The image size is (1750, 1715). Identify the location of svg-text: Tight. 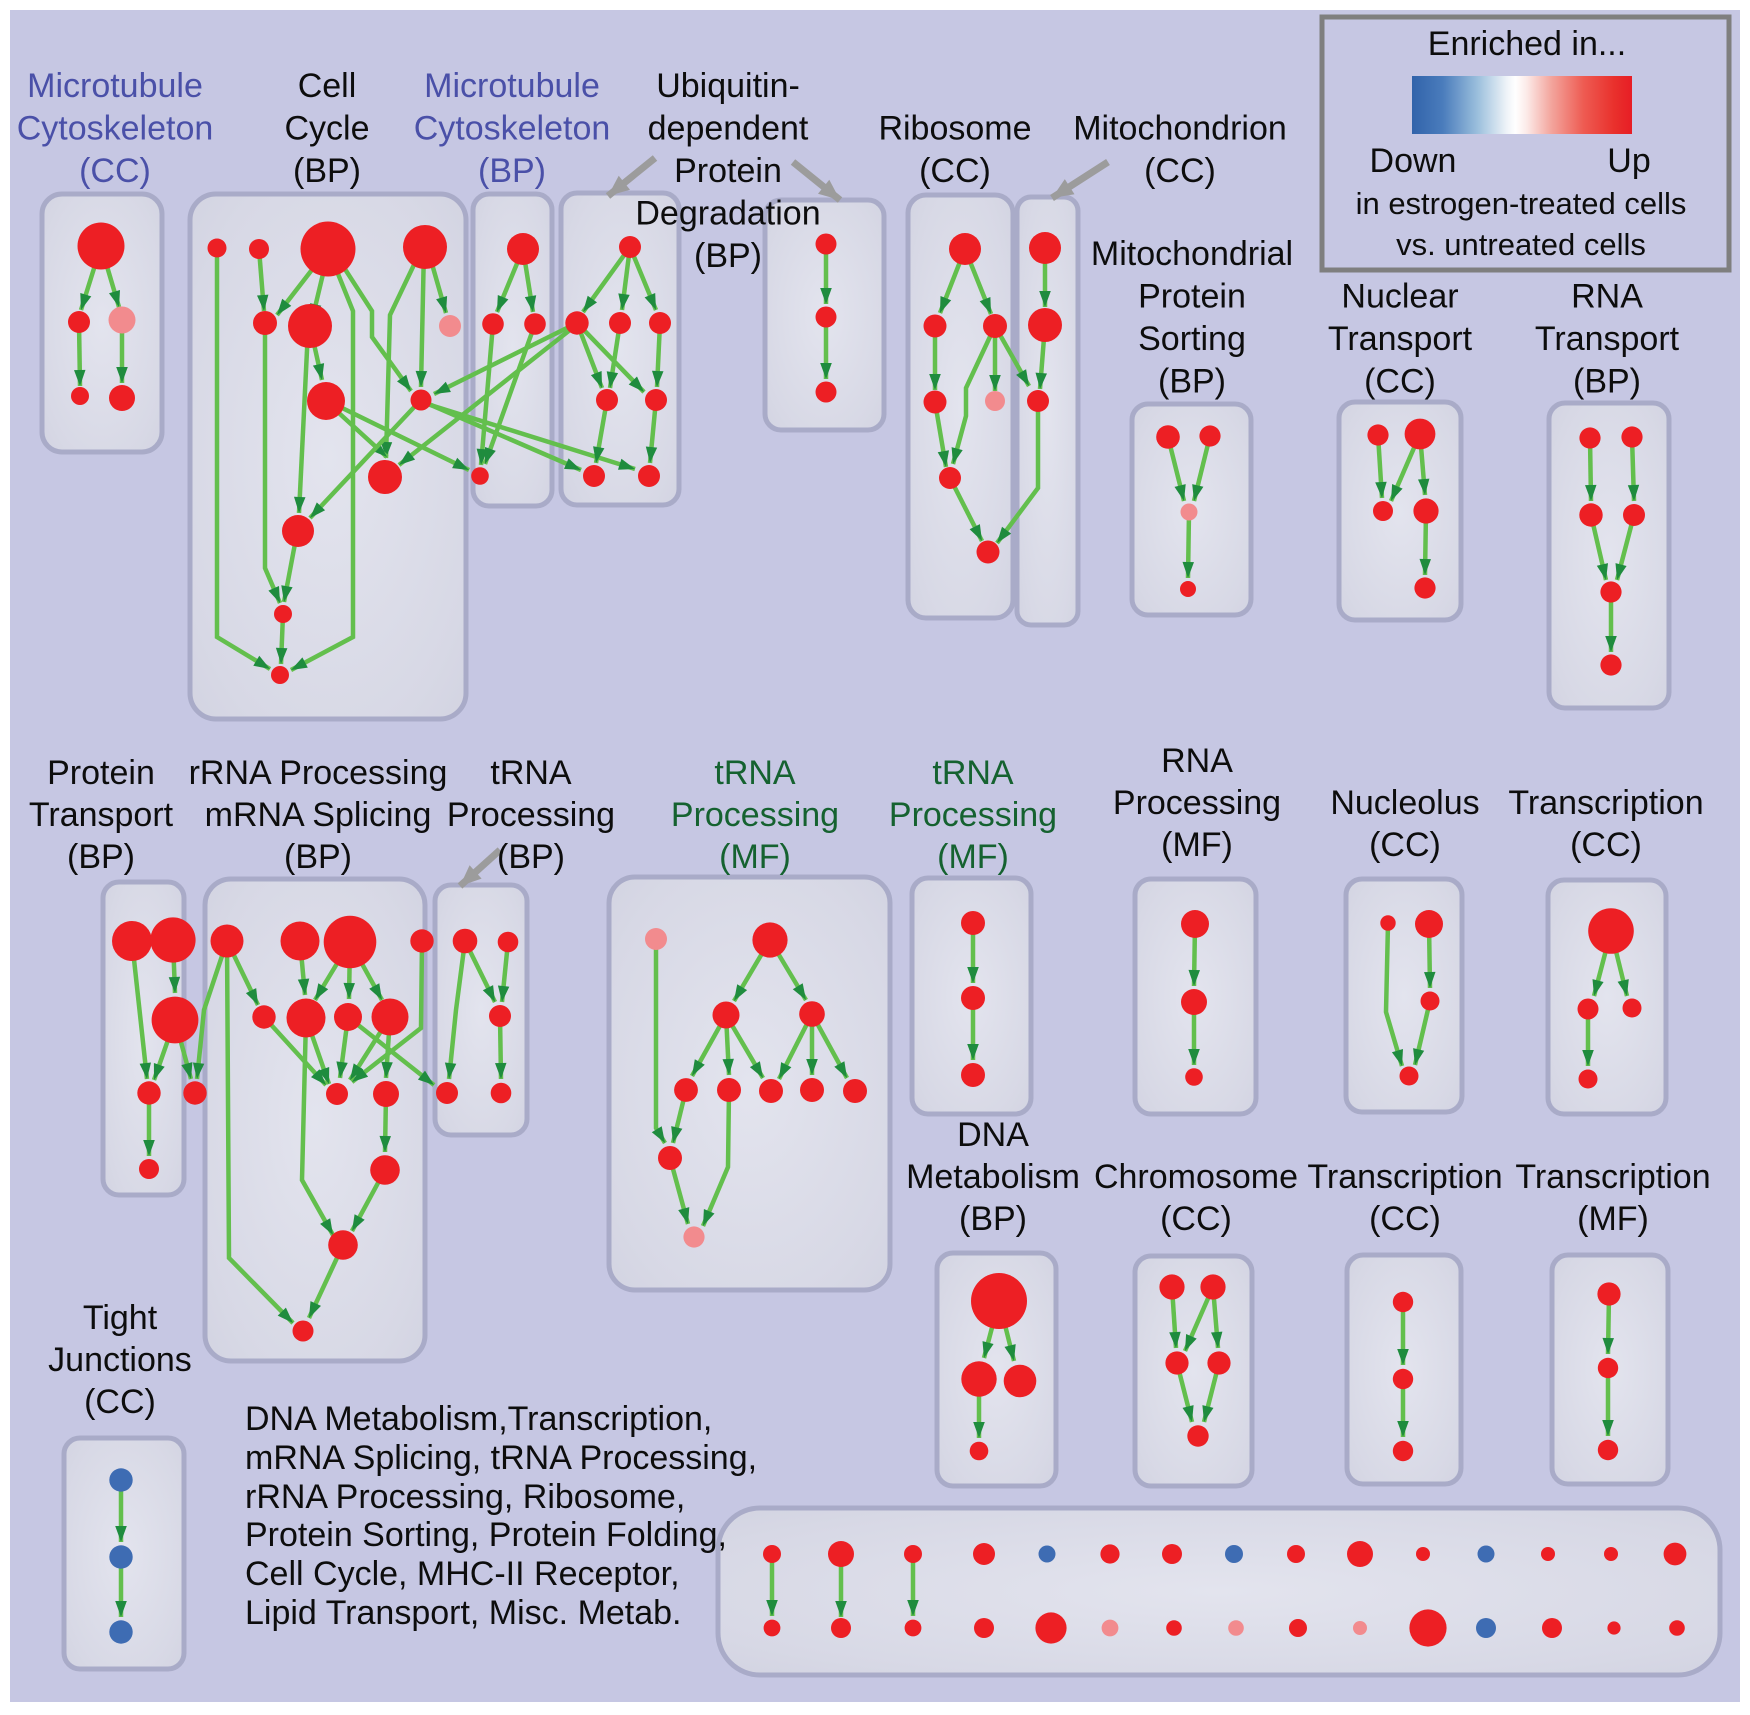
(120, 1318).